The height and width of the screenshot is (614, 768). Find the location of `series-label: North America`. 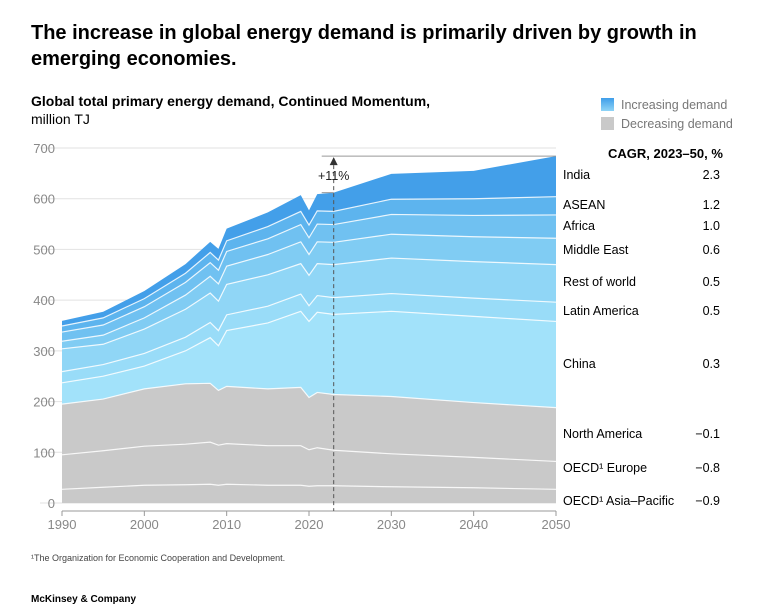

series-label: North America is located at coordinates (603, 433).